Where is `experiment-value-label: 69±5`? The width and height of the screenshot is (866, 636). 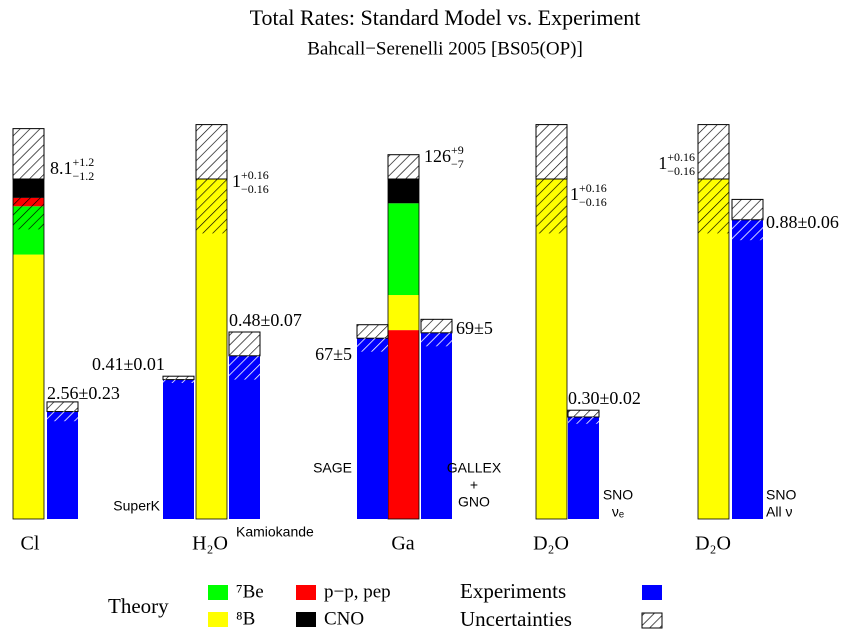 experiment-value-label: 69±5 is located at coordinates (474, 328).